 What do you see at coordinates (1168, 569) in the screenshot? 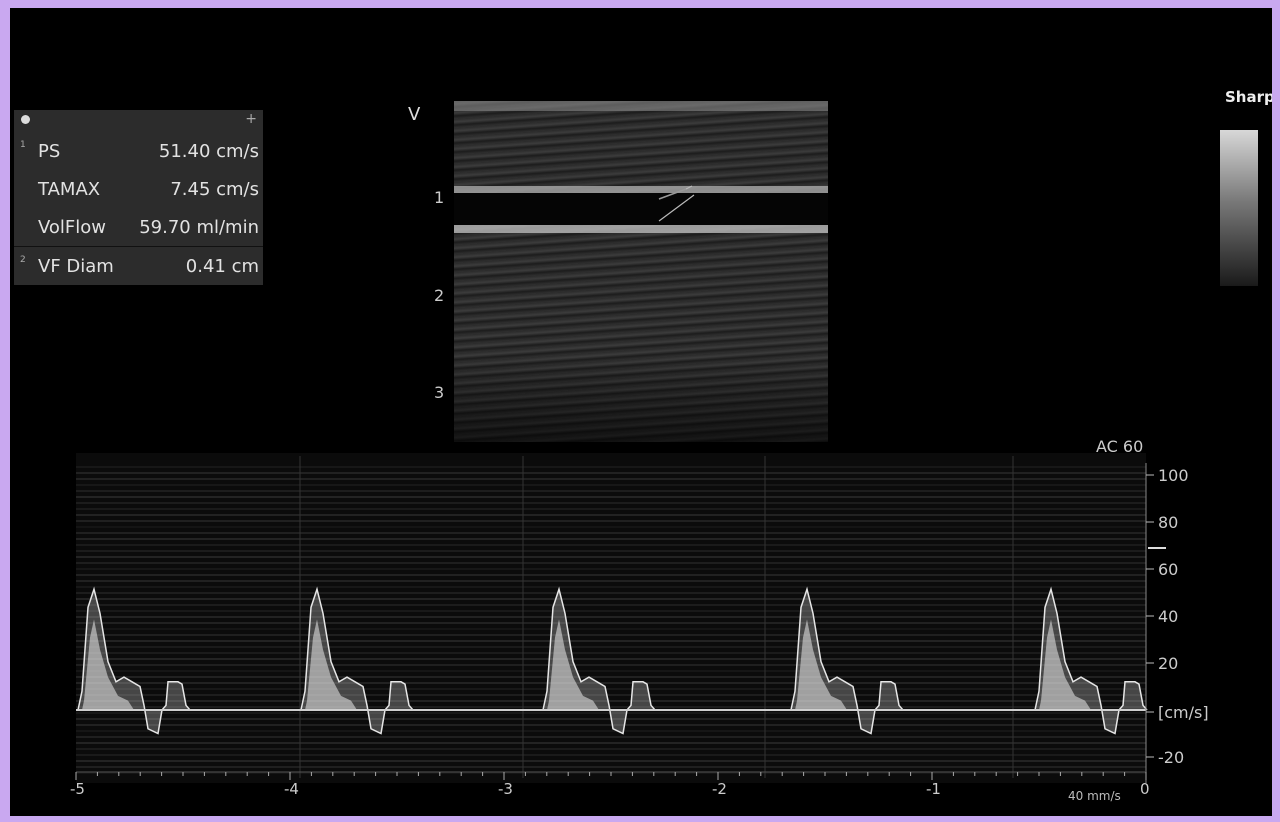
I see `velocity-tick-label: 60` at bounding box center [1168, 569].